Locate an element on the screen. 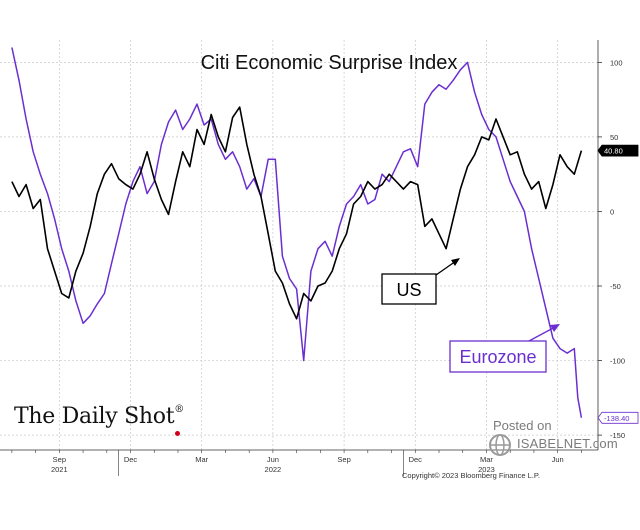 This screenshot has height=530, width=640. annotation-us-label: US is located at coordinates (408, 290).